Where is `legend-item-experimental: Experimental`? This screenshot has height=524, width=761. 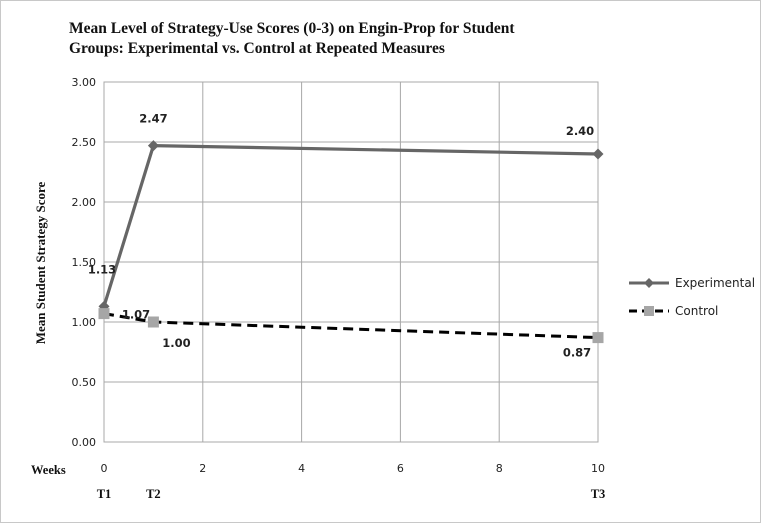 legend-item-experimental: Experimental is located at coordinates (692, 283).